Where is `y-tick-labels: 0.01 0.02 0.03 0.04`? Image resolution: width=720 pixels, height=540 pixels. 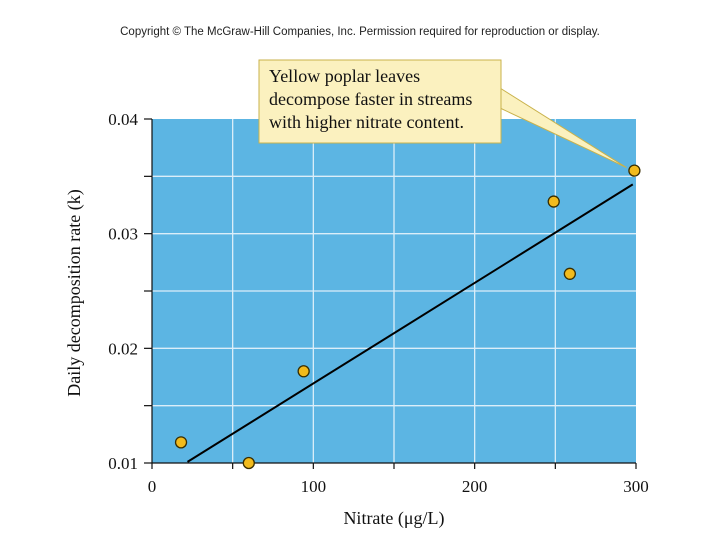
y-tick-labels: 0.01 0.02 0.03 0.04 is located at coordinates (123, 291).